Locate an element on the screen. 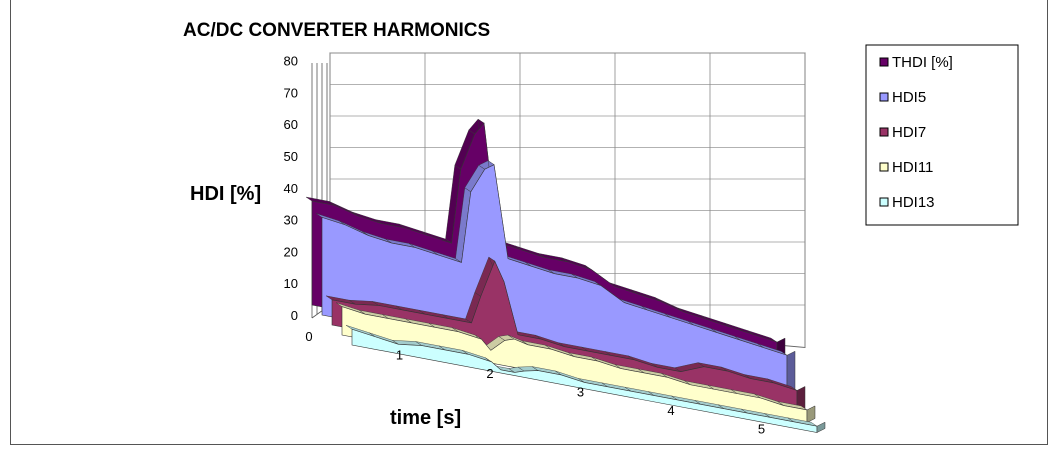 This screenshot has height=453, width=1059. y-axis-title: HDI [%] is located at coordinates (225, 194).